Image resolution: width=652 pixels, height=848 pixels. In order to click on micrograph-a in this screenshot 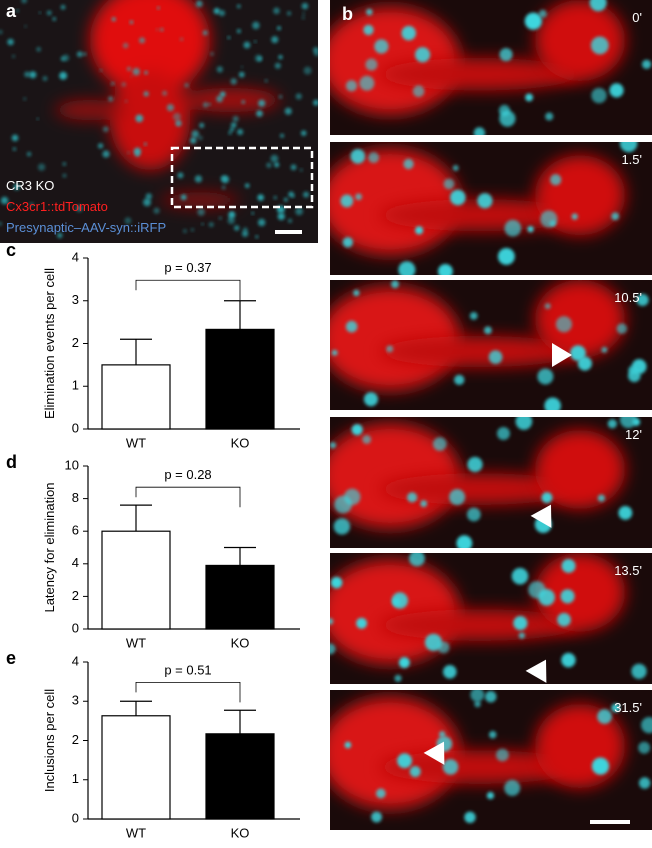, I will do `click(159, 121)`.